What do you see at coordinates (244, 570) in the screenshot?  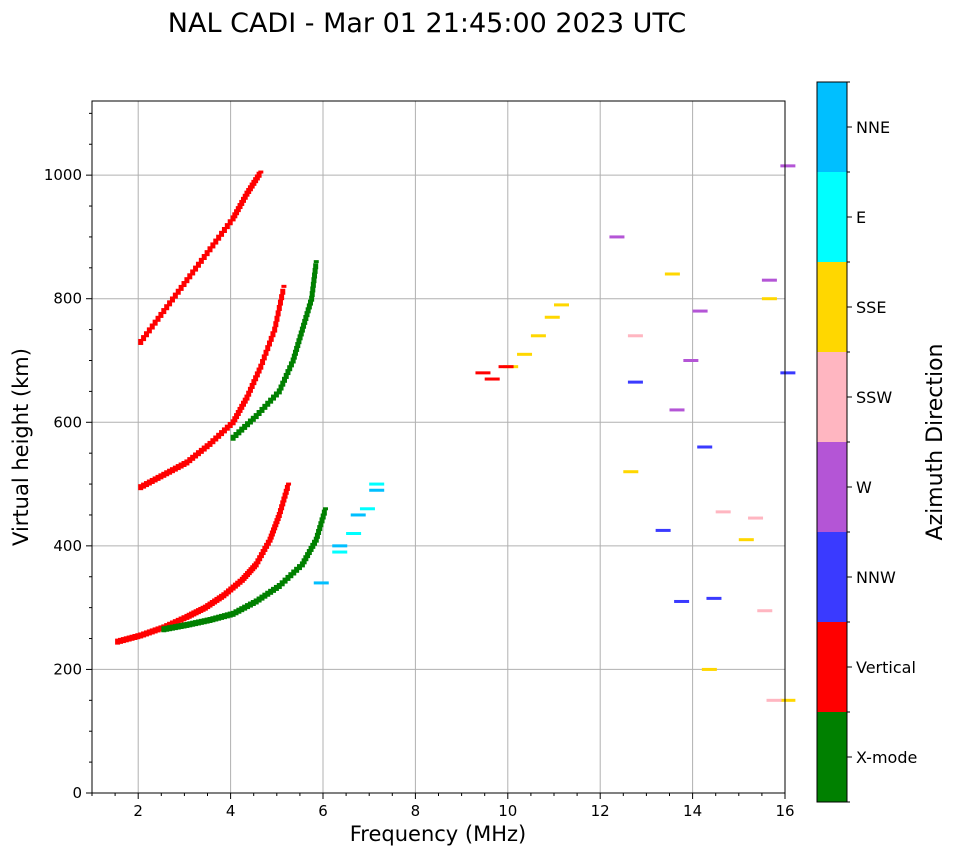 I see `trace-x-mode-f-layer` at bounding box center [244, 570].